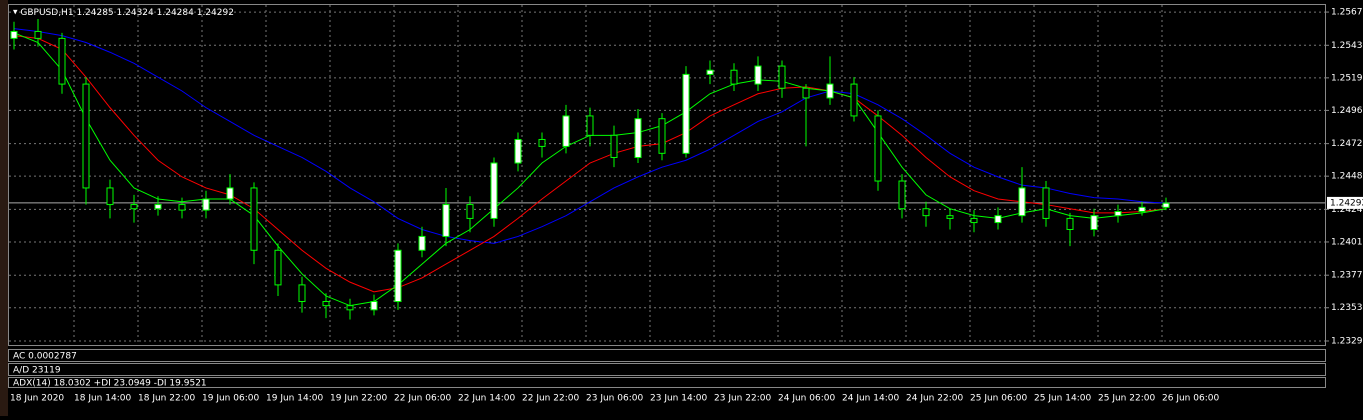 This screenshot has height=420, width=1363. Describe the element at coordinates (667, 369) in the screenshot. I see `ad-pane` at that location.